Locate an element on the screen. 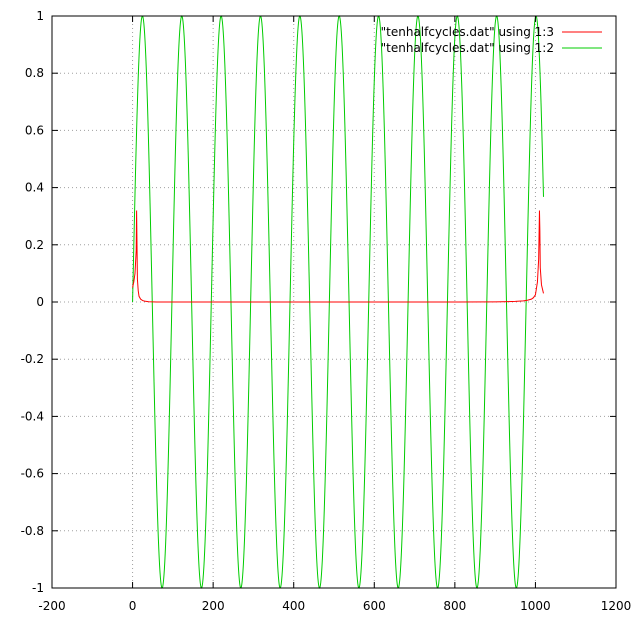 The image size is (640, 622). y-tick-label: -1 is located at coordinates (38, 588).